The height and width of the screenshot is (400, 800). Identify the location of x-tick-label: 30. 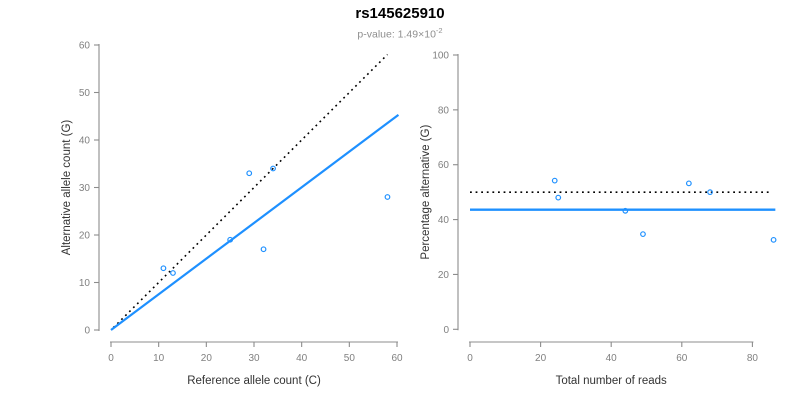
(254, 358).